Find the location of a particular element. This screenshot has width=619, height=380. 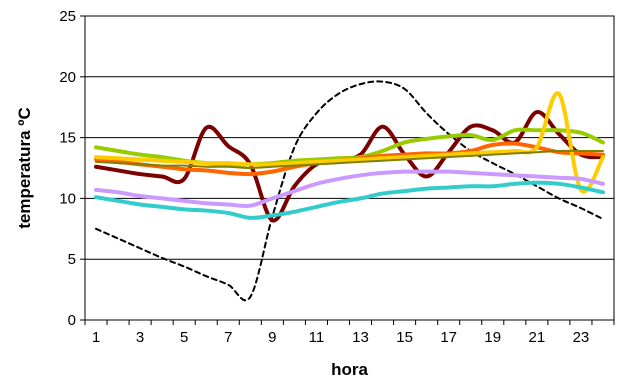

y-tick-label: 0 is located at coordinates (72, 320).